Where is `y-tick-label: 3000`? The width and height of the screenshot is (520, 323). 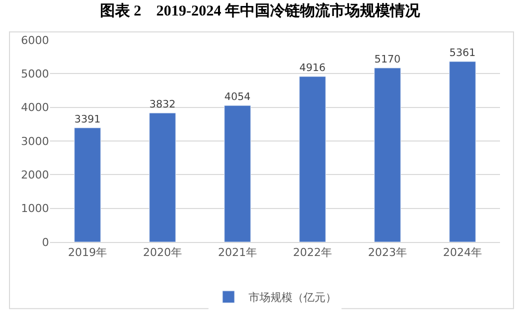 y-tick-label: 3000 is located at coordinates (35, 141).